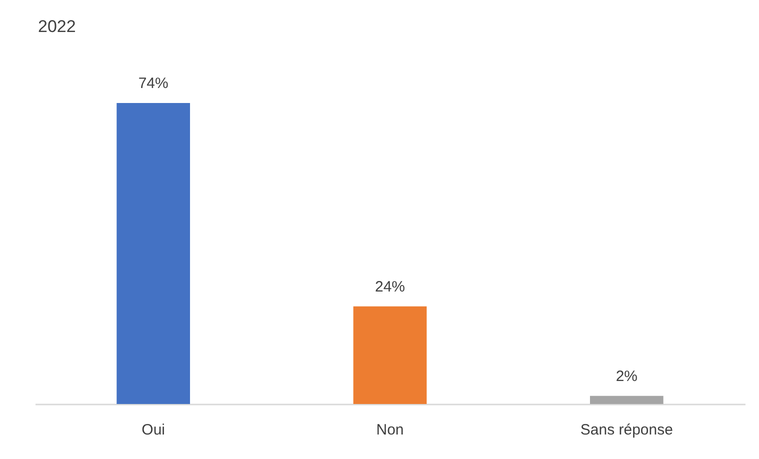  I want to click on x-tick-label: Non, so click(390, 430).